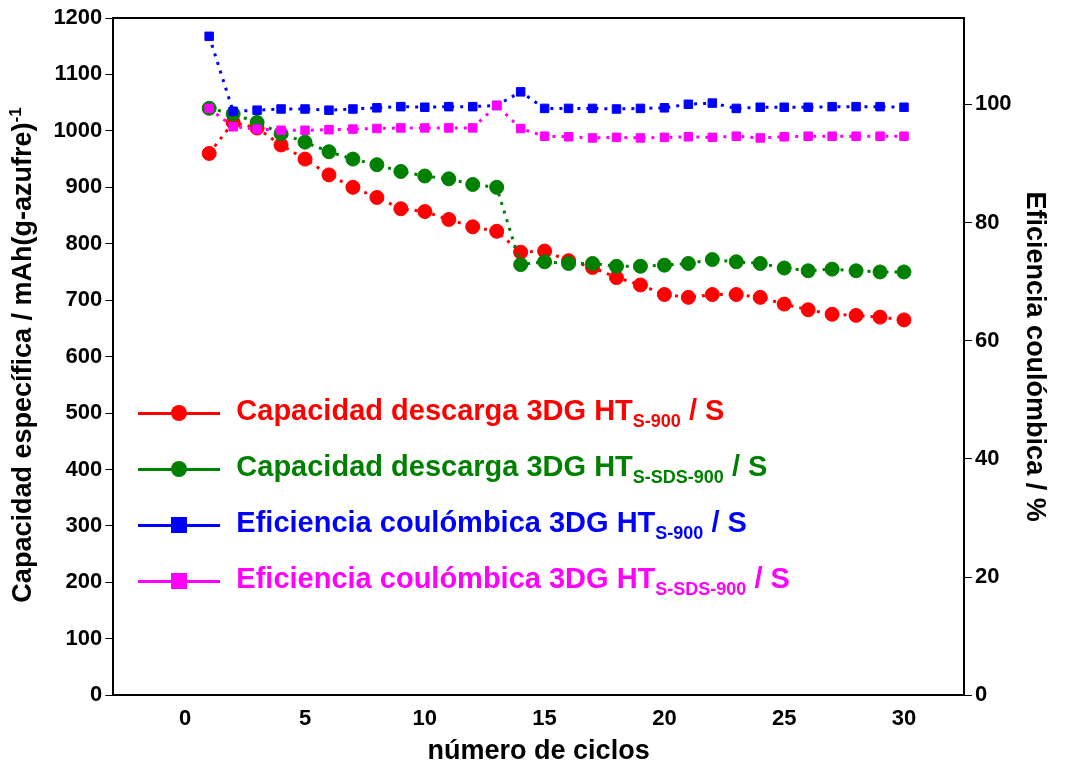 The height and width of the screenshot is (773, 1065). Describe the element at coordinates (491, 524) in the screenshot. I see `legend-label: Eficiencia coulómbica 3DG HT$_{S-900}$ / S` at that location.